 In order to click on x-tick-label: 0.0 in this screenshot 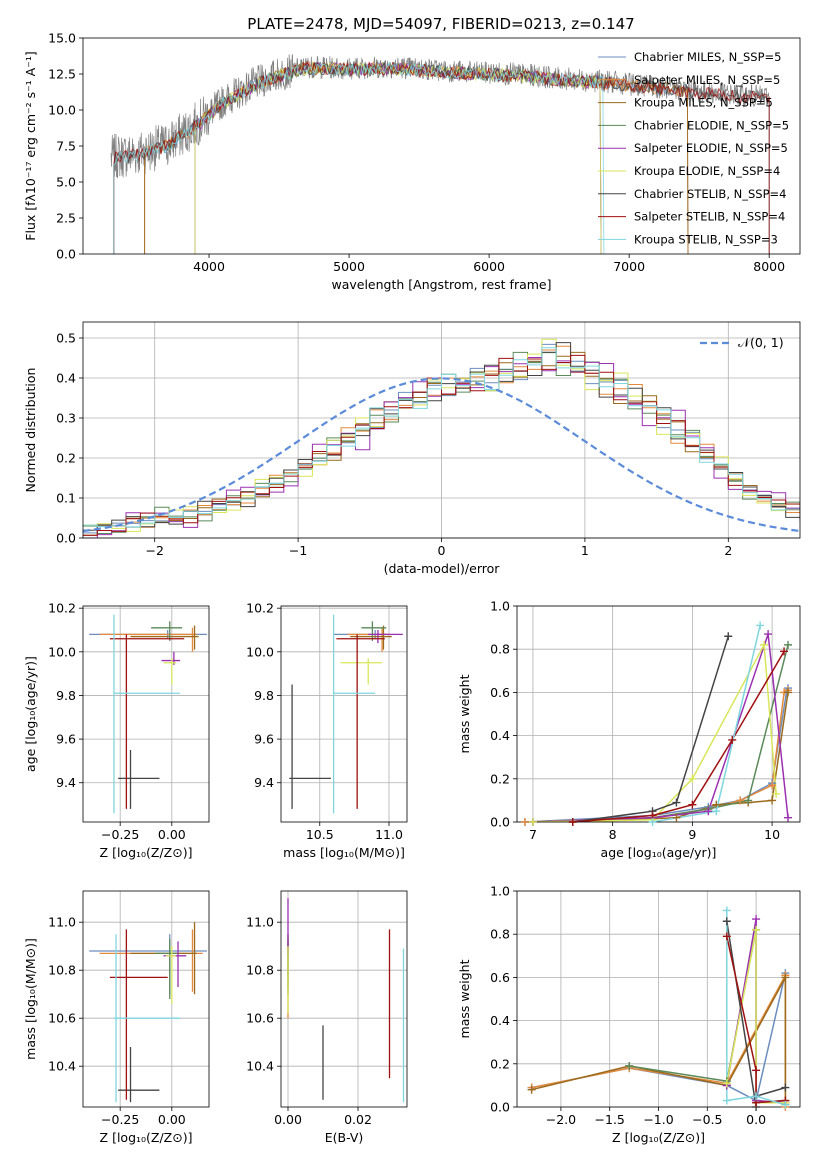, I will do `click(756, 1119)`.